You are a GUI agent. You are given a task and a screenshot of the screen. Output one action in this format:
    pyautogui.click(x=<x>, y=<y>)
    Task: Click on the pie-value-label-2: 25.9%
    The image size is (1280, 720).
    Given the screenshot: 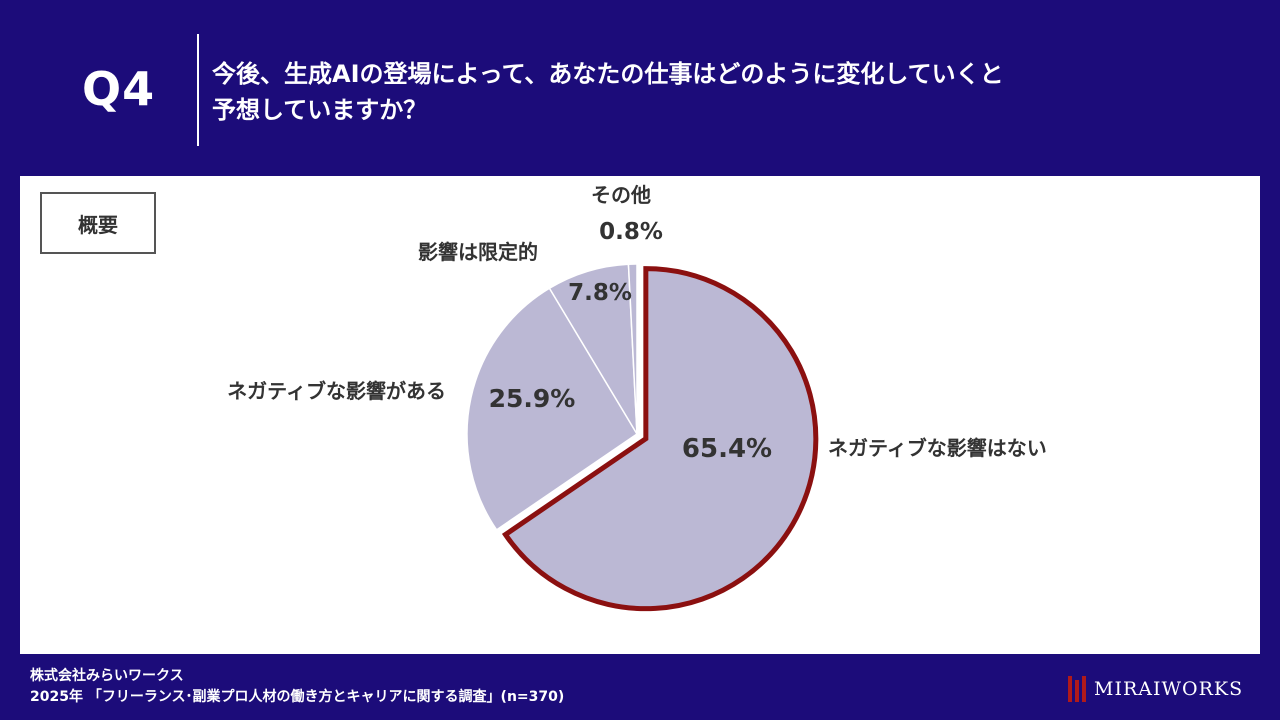 What is the action you would take?
    pyautogui.click(x=532, y=398)
    